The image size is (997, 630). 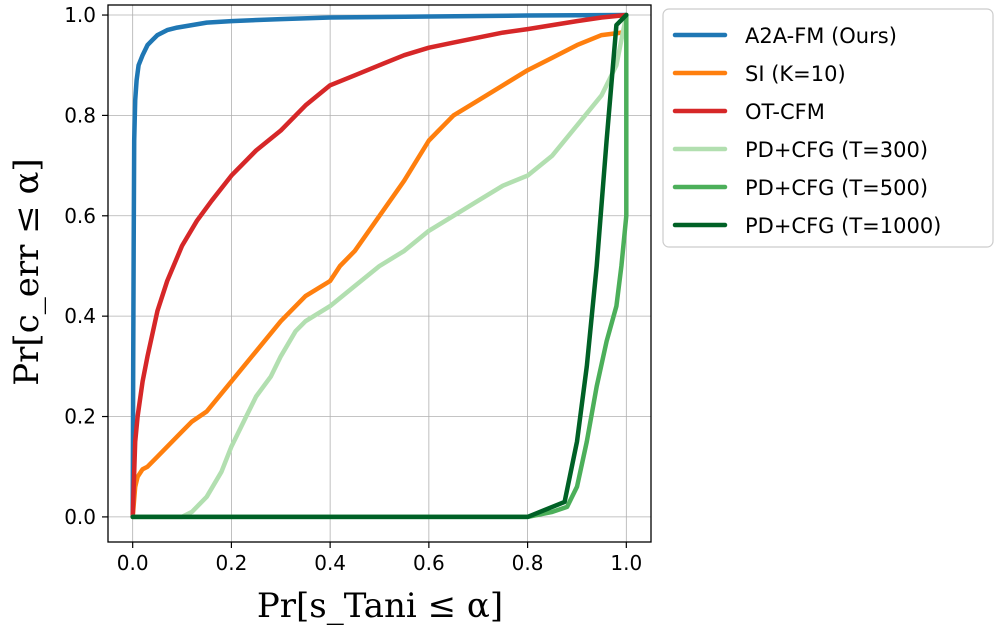 What do you see at coordinates (785, 112) in the screenshot?
I see `legend-label: OT-CFM` at bounding box center [785, 112].